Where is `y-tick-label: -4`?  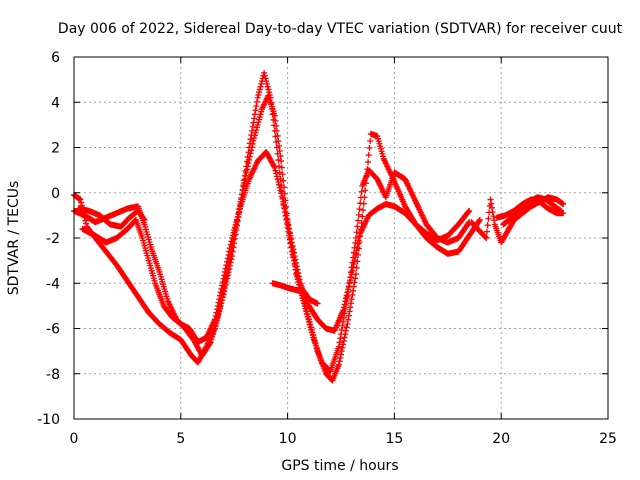 y-tick-label: -4 is located at coordinates (53, 284).